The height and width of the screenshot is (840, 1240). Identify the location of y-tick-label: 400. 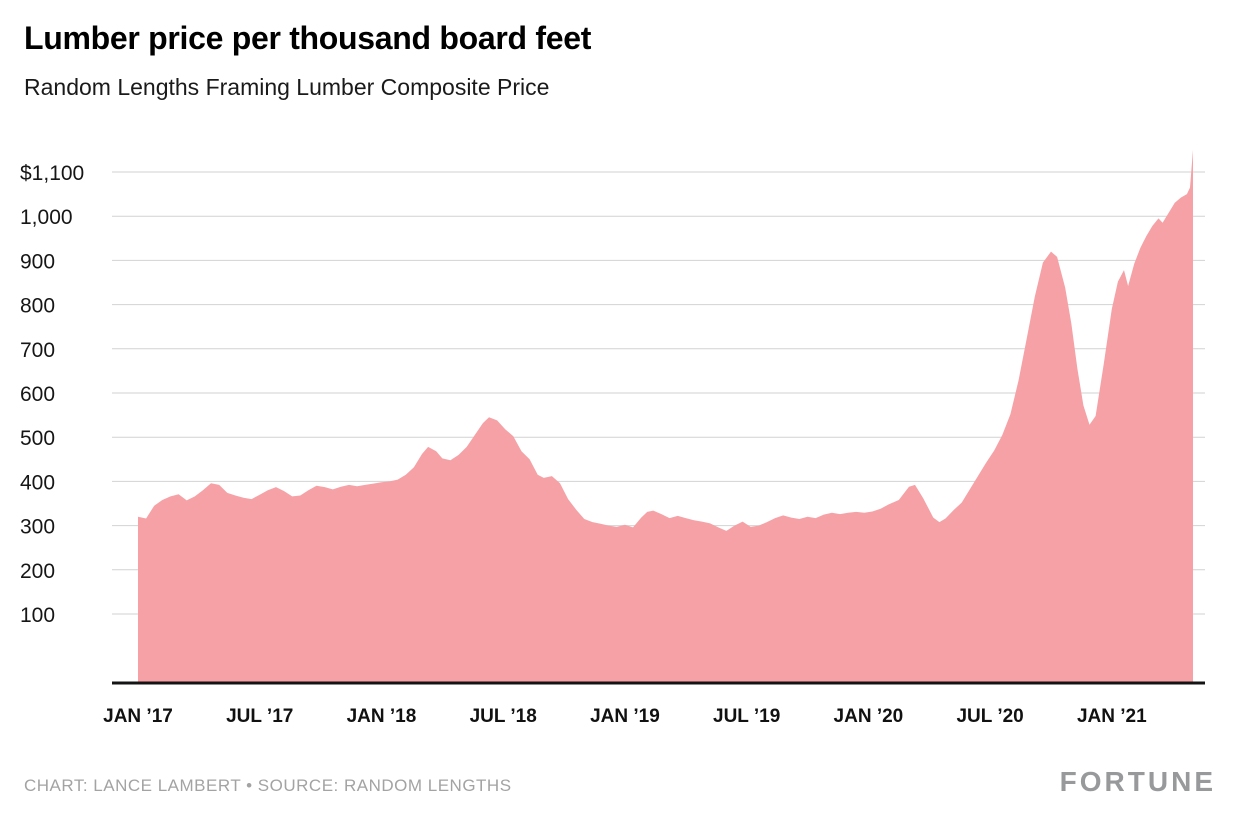
(37, 482).